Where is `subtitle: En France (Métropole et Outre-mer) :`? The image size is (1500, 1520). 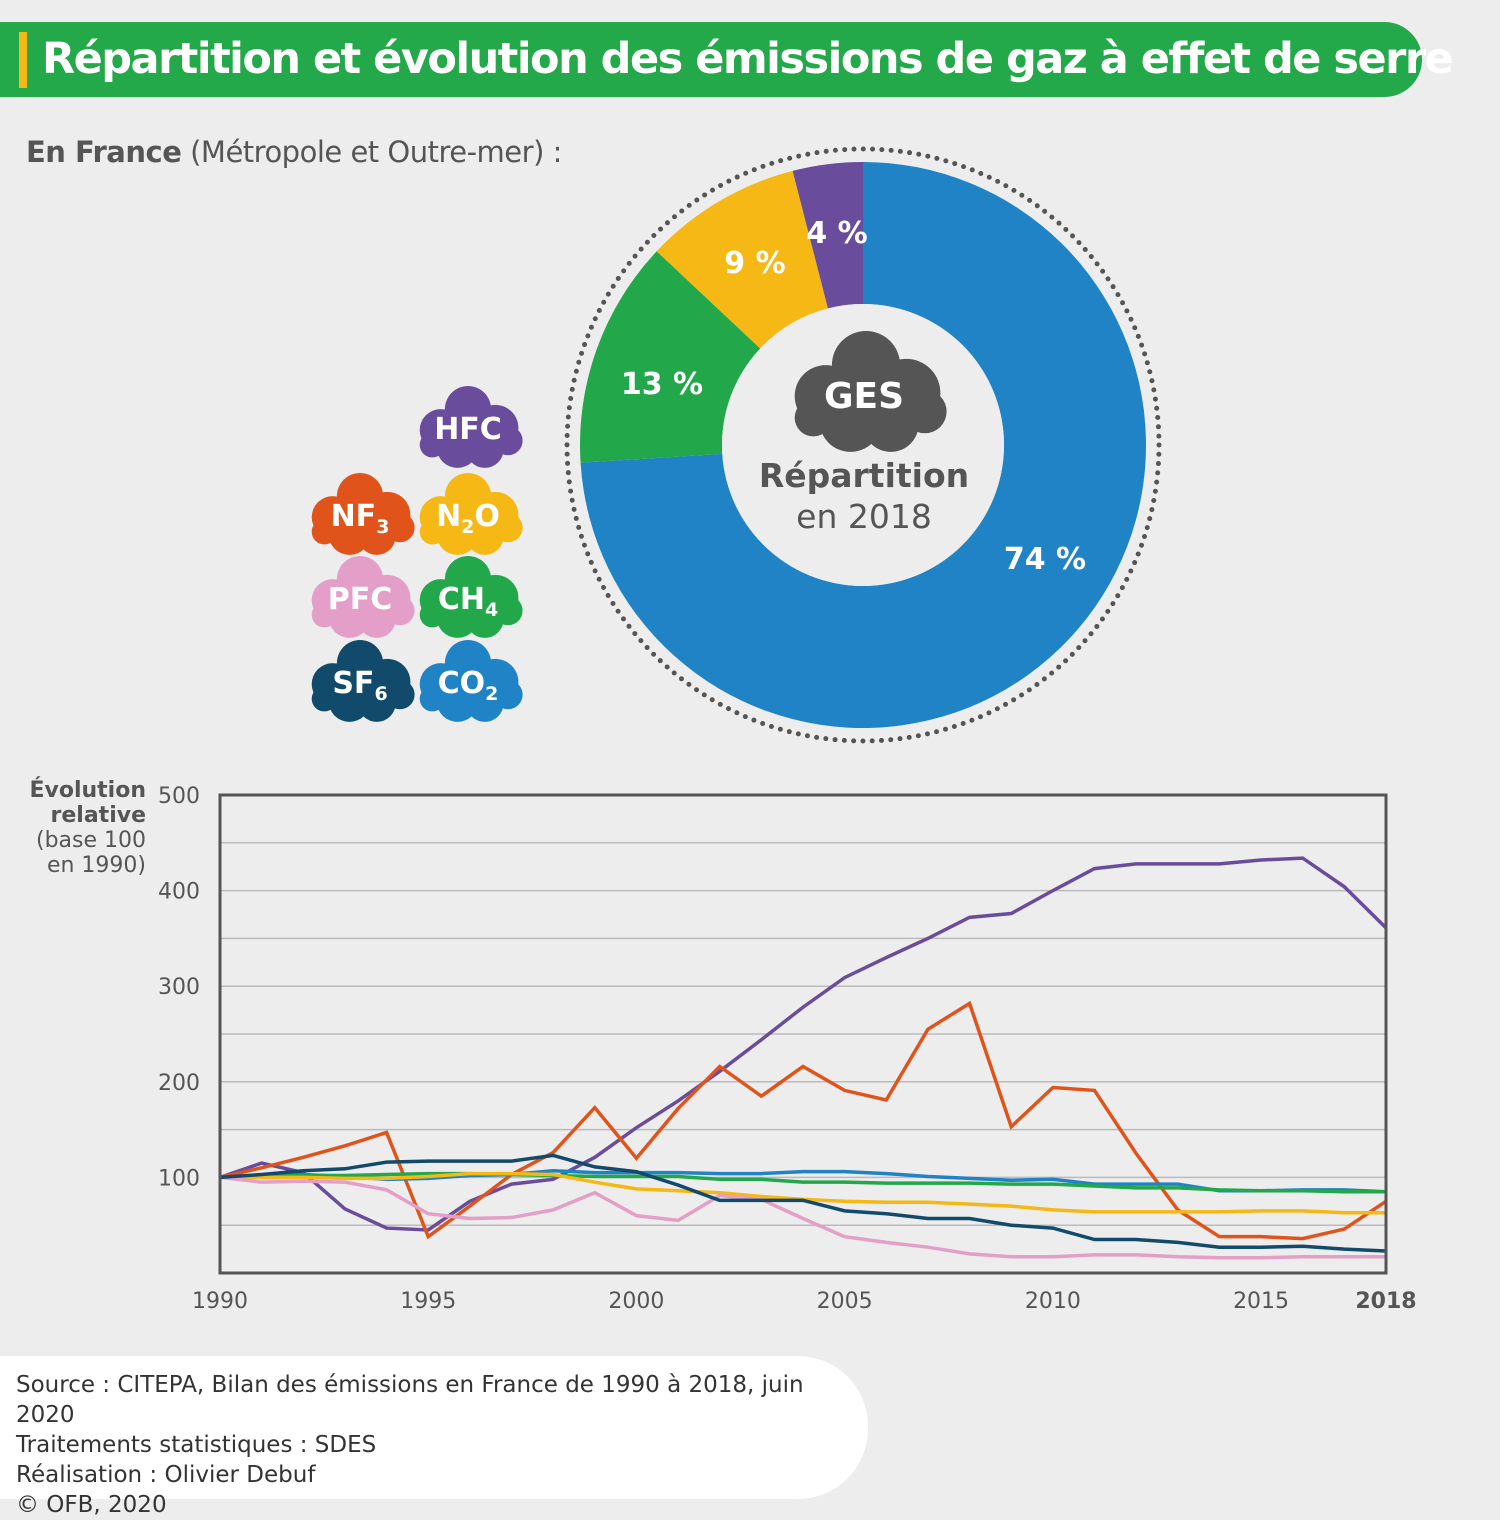
subtitle: En France (Métropole et Outre-mer) : is located at coordinates (294, 152).